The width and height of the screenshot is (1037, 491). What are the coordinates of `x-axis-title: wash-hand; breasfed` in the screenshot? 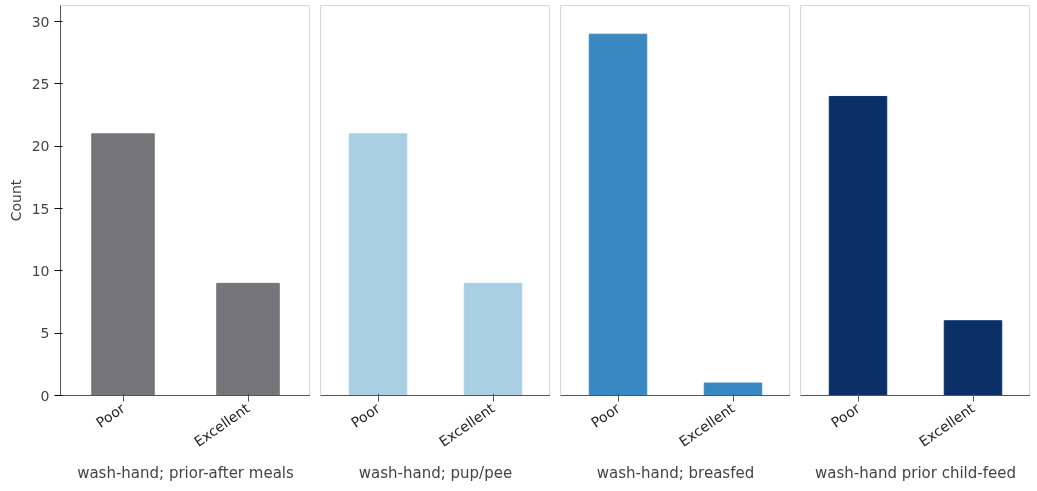 It's located at (675, 473).